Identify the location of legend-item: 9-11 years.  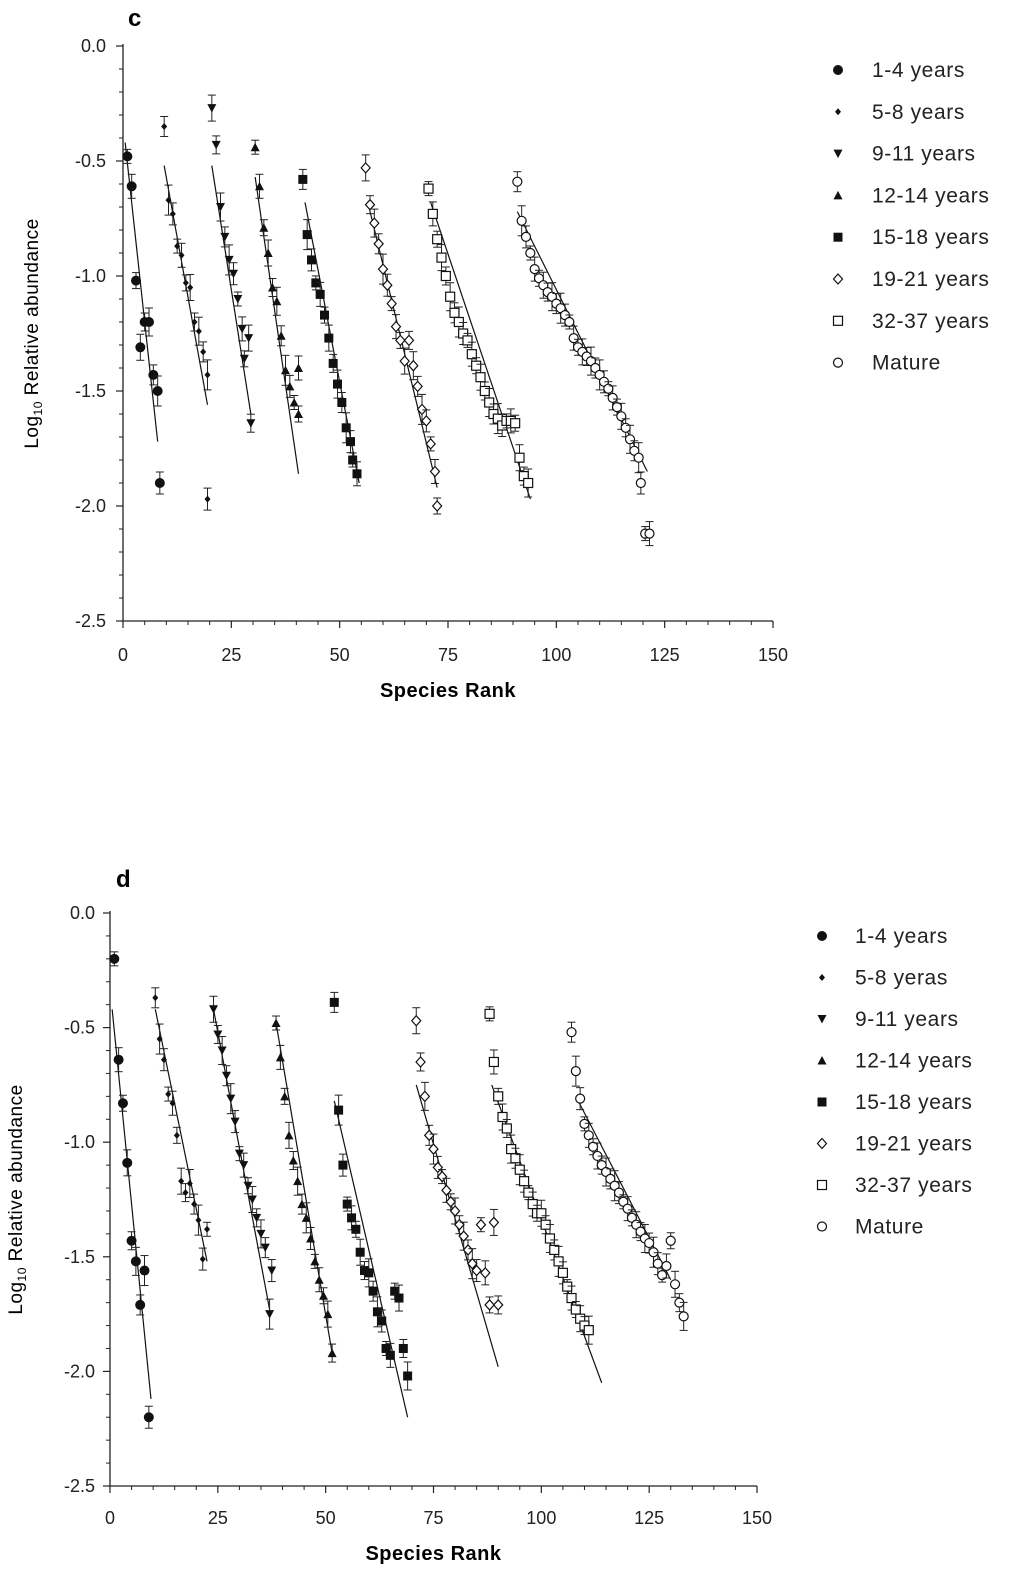
(904, 154).